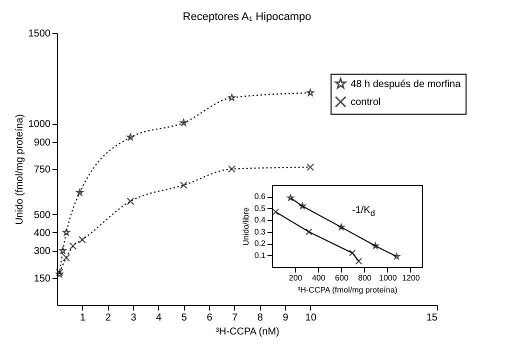 Image resolution: width=527 pixels, height=355 pixels. Describe the element at coordinates (42, 278) in the screenshot. I see `y-tick-label: 150` at that location.